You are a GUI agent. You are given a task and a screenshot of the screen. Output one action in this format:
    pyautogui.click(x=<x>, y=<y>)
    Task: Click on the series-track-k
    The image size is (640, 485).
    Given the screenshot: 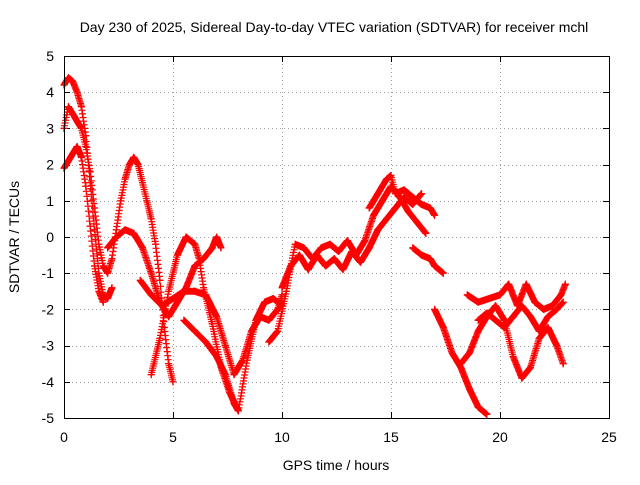 What is the action you would take?
    pyautogui.click(x=428, y=260)
    